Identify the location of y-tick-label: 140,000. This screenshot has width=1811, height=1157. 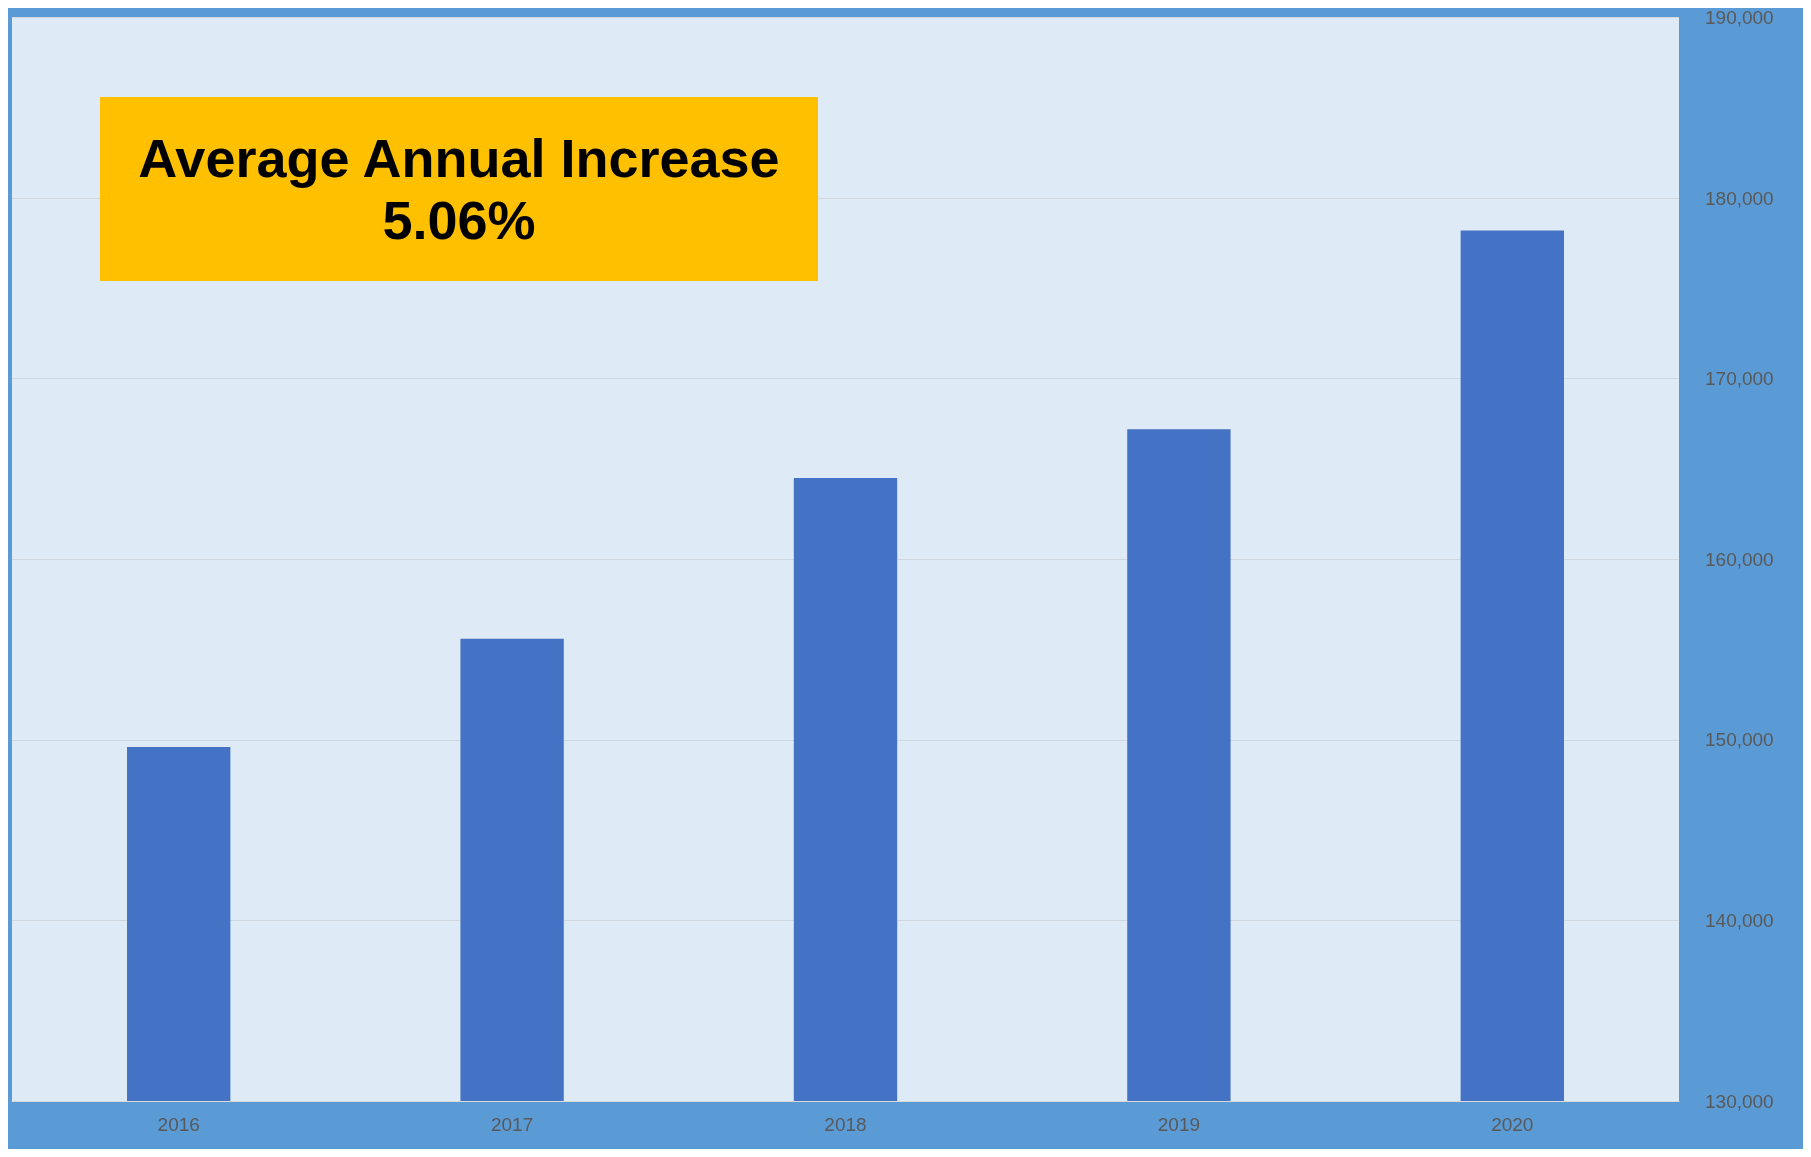
(1739, 920).